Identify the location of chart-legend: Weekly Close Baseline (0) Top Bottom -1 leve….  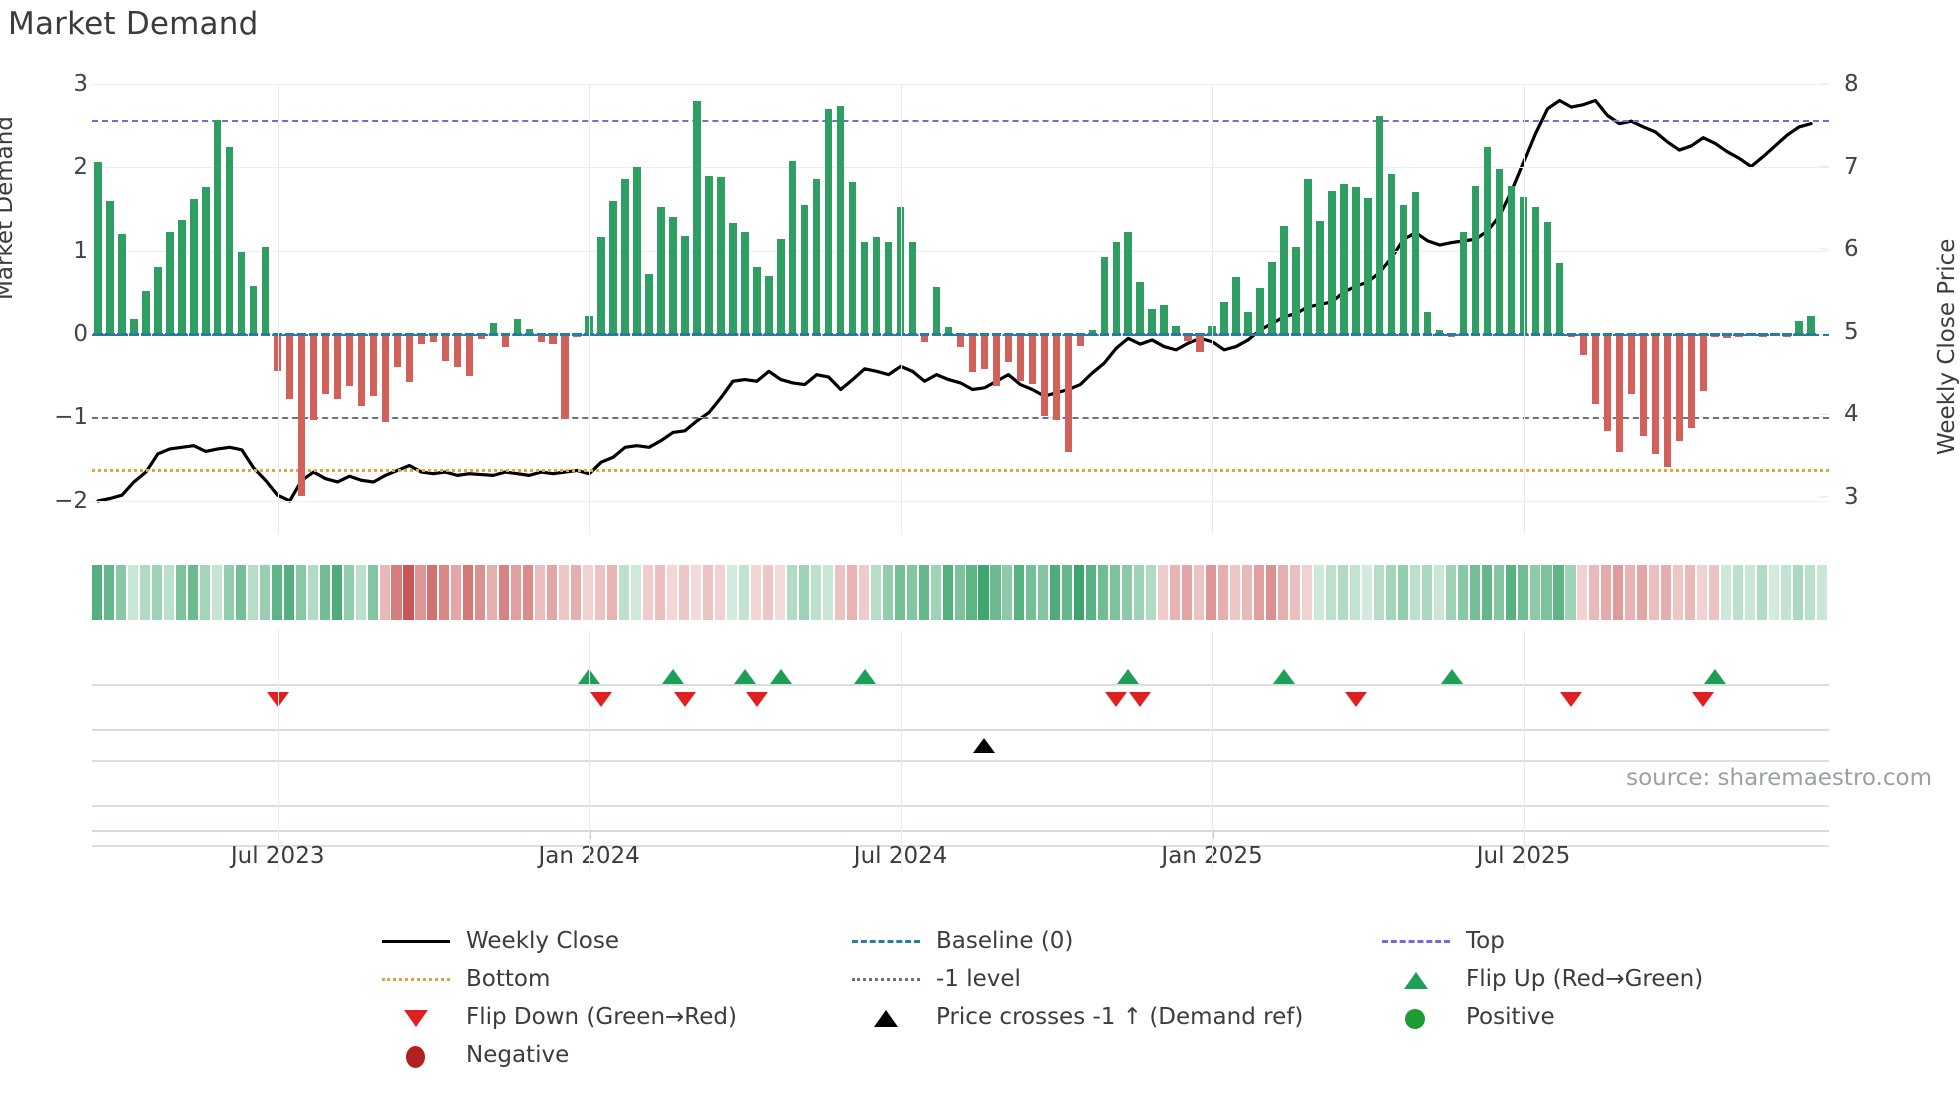
(1041, 998).